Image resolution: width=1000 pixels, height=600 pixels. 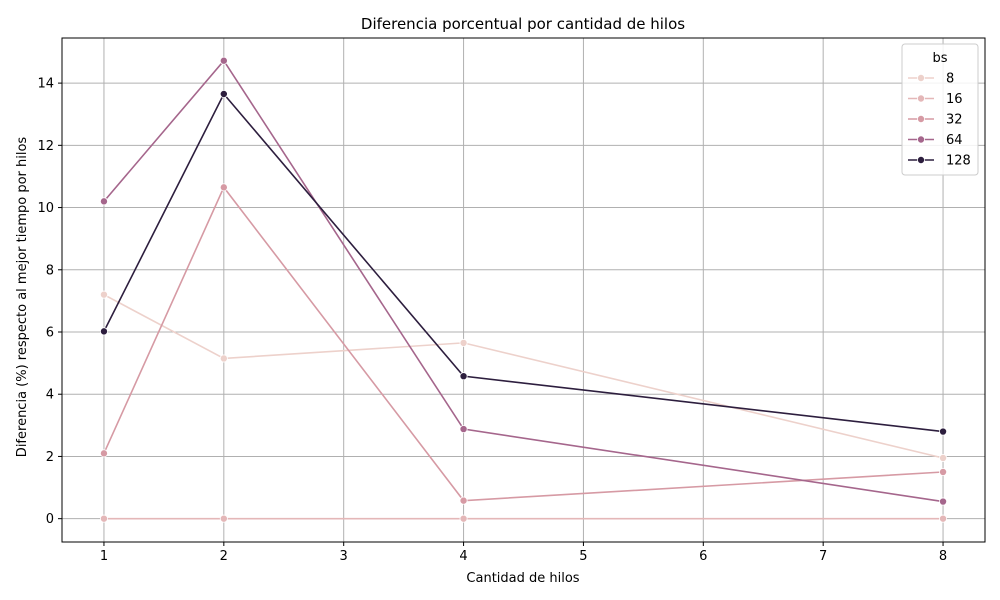 I want to click on x-tick-label: 6, so click(x=703, y=556).